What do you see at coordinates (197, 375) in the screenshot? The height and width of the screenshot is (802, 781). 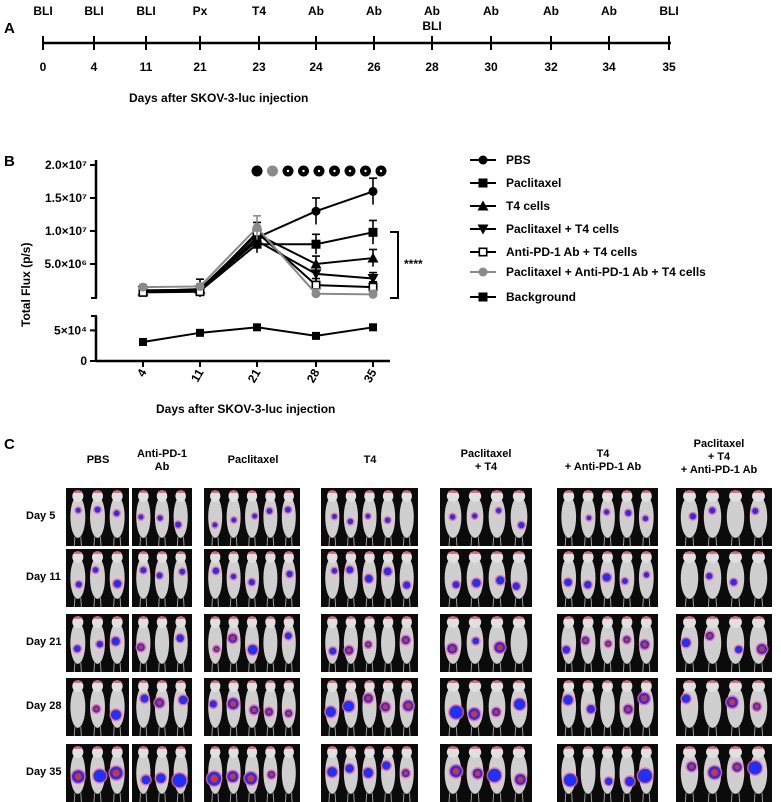 I see `x-tick-label: 11` at bounding box center [197, 375].